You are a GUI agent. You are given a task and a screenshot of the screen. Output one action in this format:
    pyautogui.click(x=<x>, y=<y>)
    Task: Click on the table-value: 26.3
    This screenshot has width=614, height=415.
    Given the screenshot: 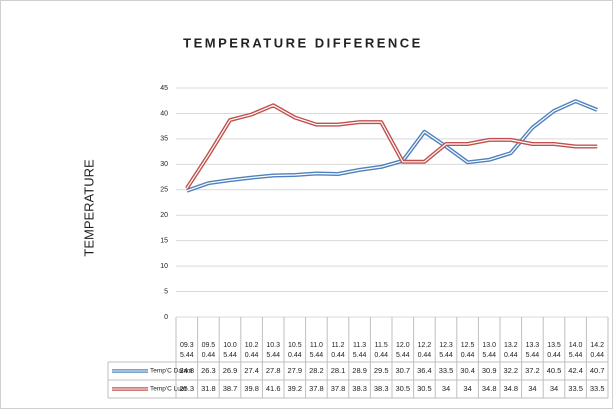 What is the action you would take?
    pyautogui.click(x=208, y=370)
    